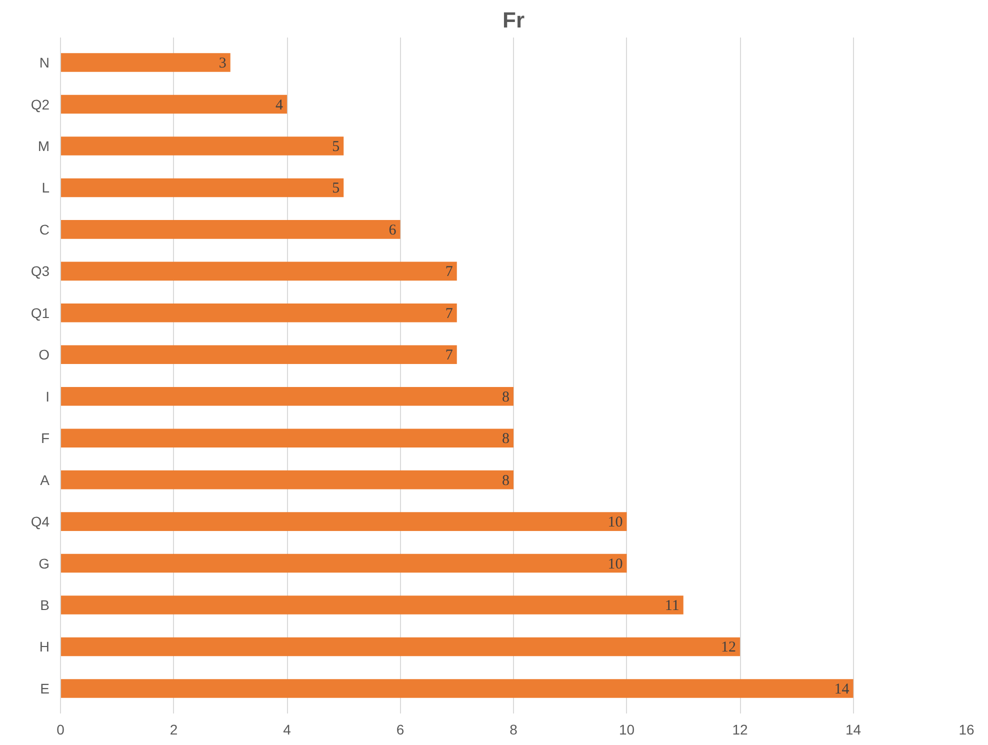  Describe the element at coordinates (287, 730) in the screenshot. I see `x-tick-label: 4` at that location.